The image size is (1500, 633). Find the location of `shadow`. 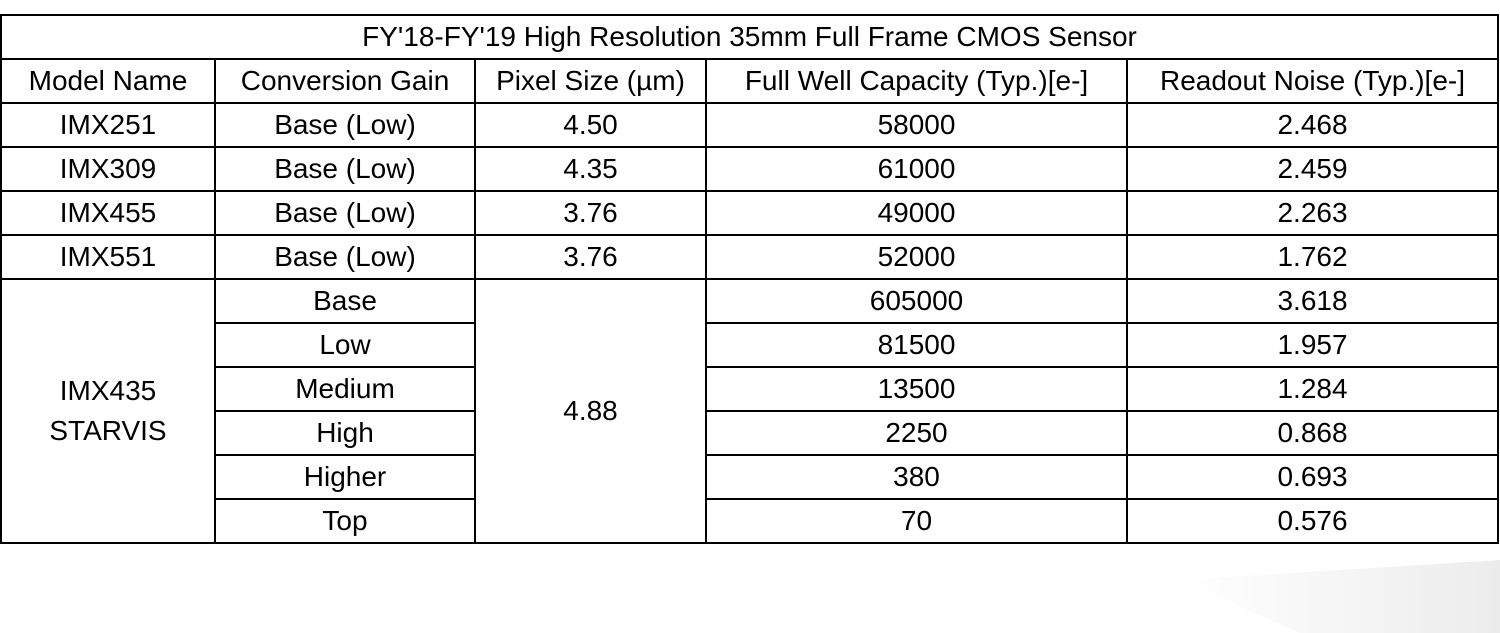

shadow is located at coordinates (1340, 596).